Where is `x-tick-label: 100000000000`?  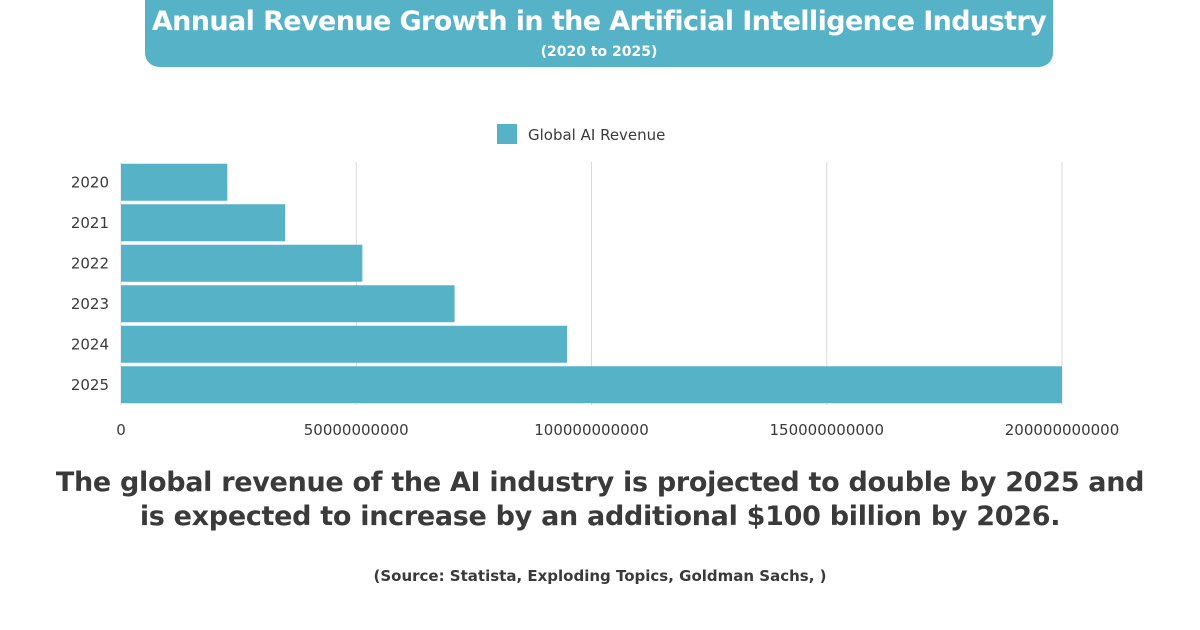
x-tick-label: 100000000000 is located at coordinates (591, 430).